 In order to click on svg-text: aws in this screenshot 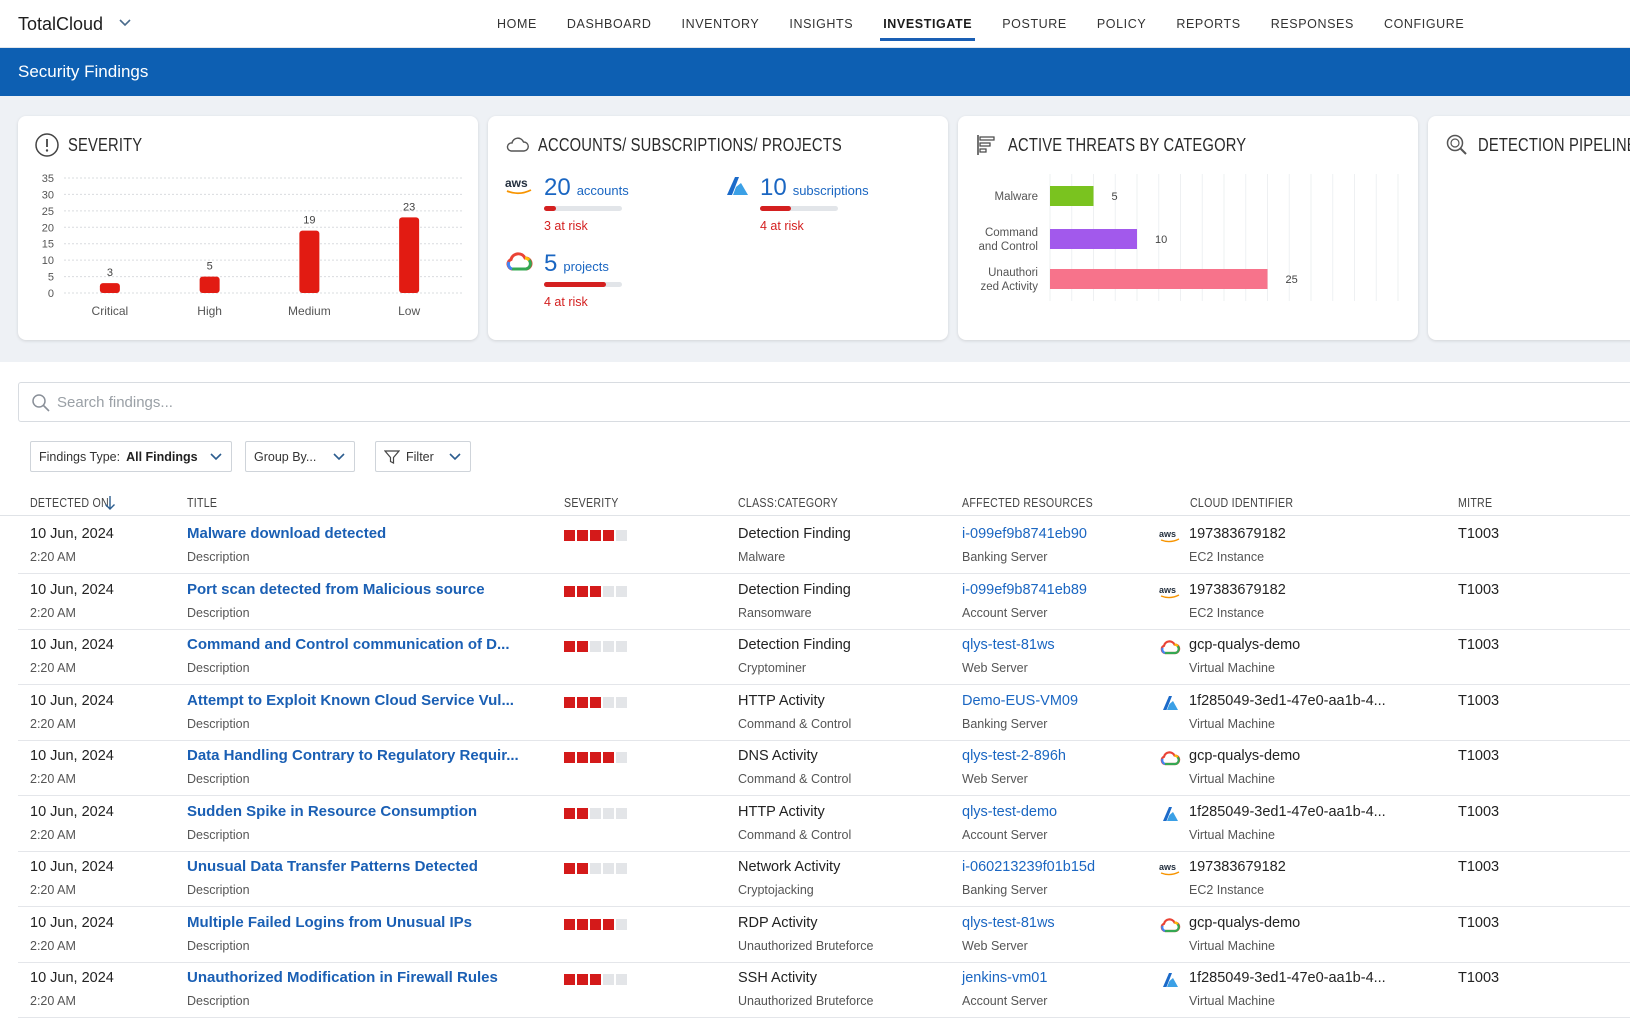, I will do `click(1167, 590)`.